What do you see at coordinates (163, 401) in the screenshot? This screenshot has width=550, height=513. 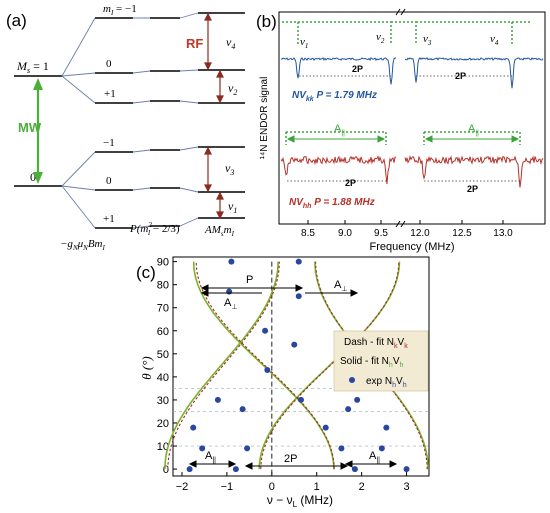 I see `tick-label: 30` at bounding box center [163, 401].